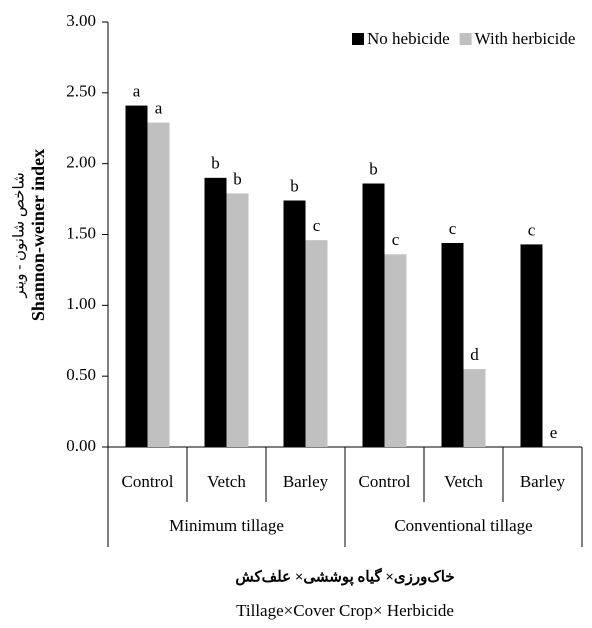  I want to click on y-tick-label: 0.00, so click(81, 445).